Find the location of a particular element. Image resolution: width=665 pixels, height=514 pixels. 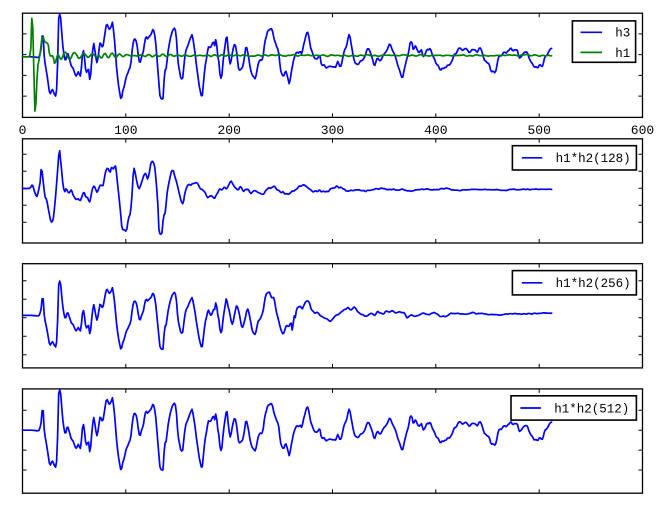

svg-text: h1 is located at coordinates (622, 54).